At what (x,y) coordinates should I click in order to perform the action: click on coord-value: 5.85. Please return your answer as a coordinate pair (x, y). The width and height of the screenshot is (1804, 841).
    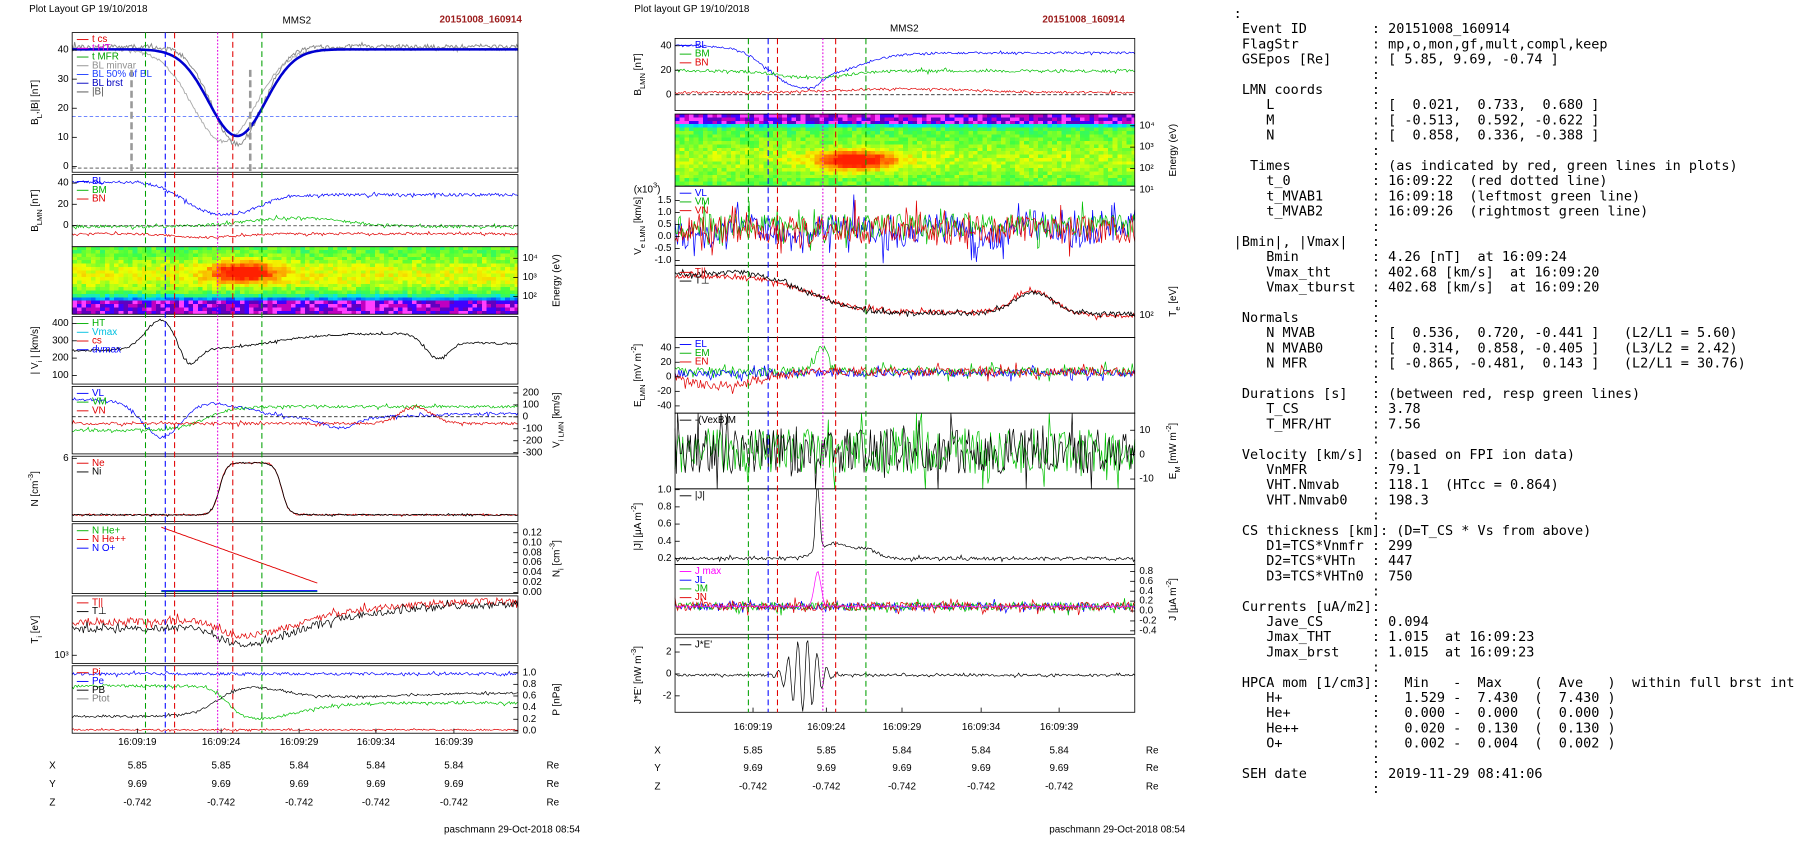
    Looking at the image, I should click on (222, 765).